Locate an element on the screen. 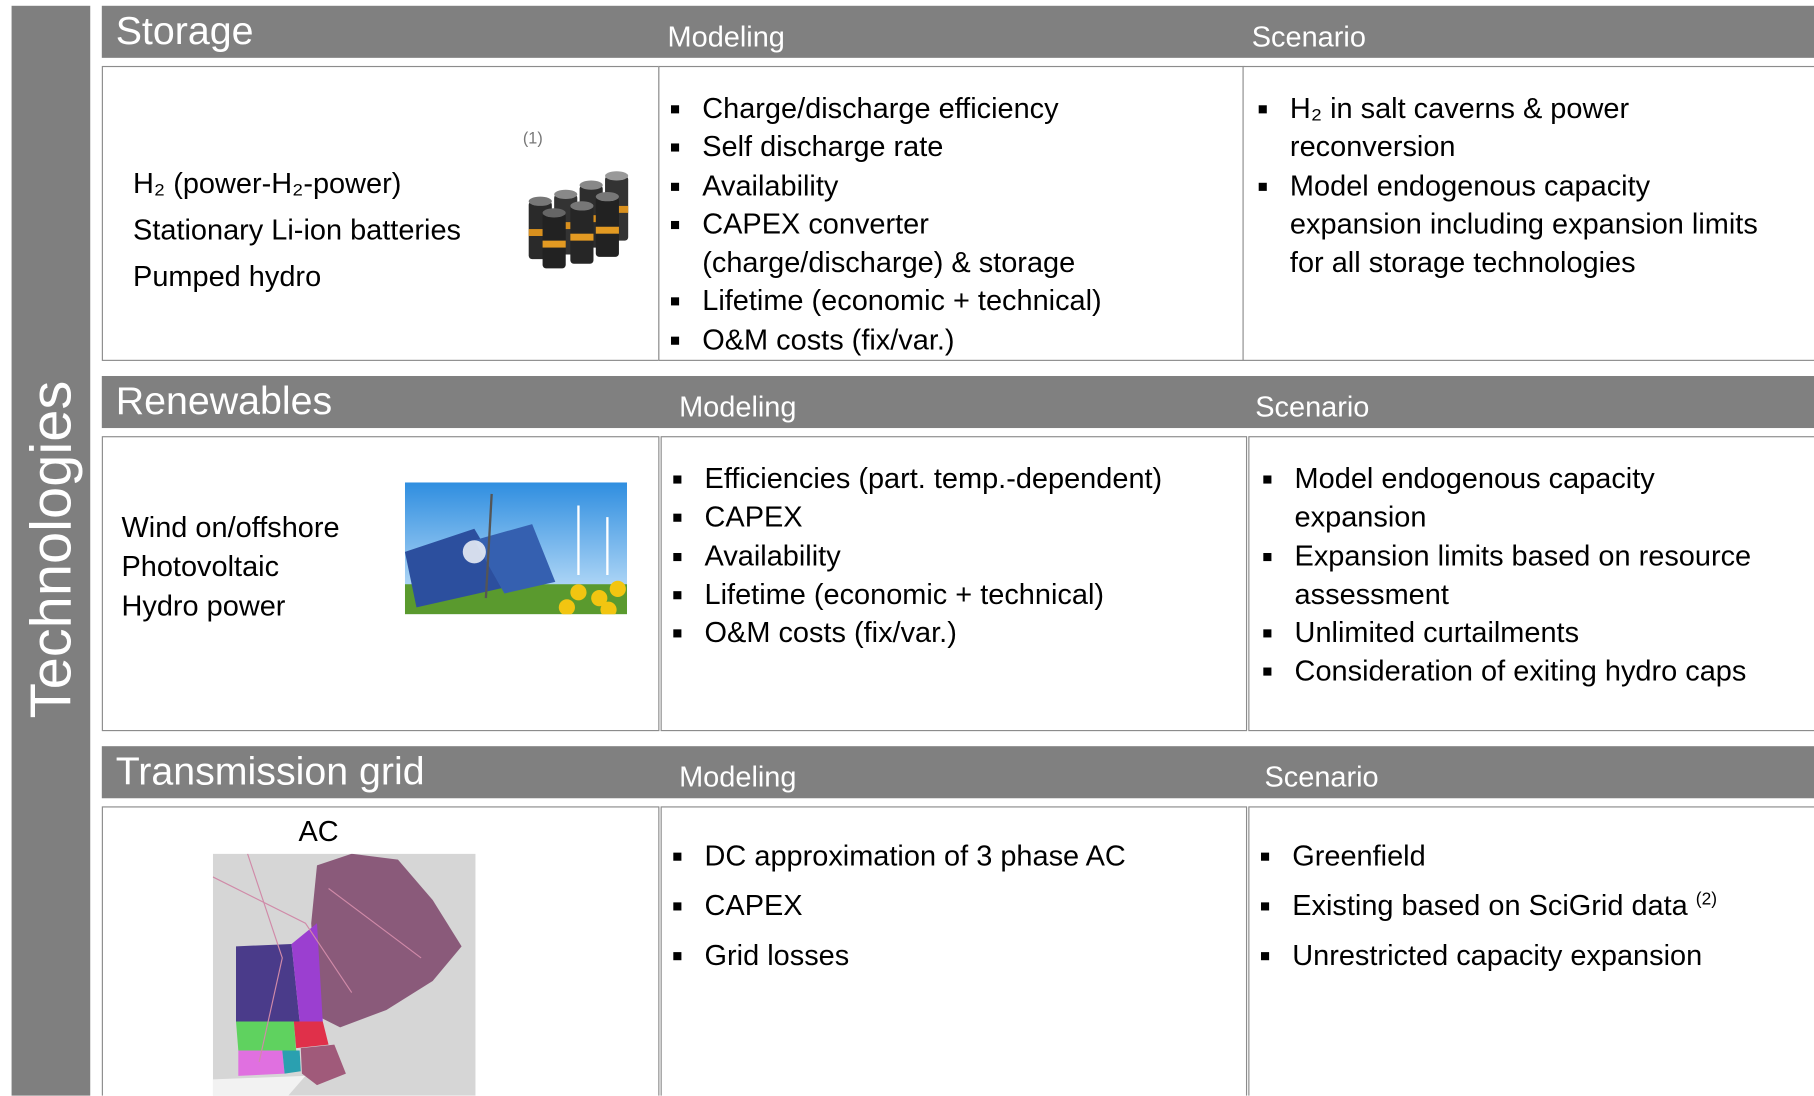 This screenshot has width=1814, height=1096. bullet-item: Grid losses is located at coordinates (933, 956).